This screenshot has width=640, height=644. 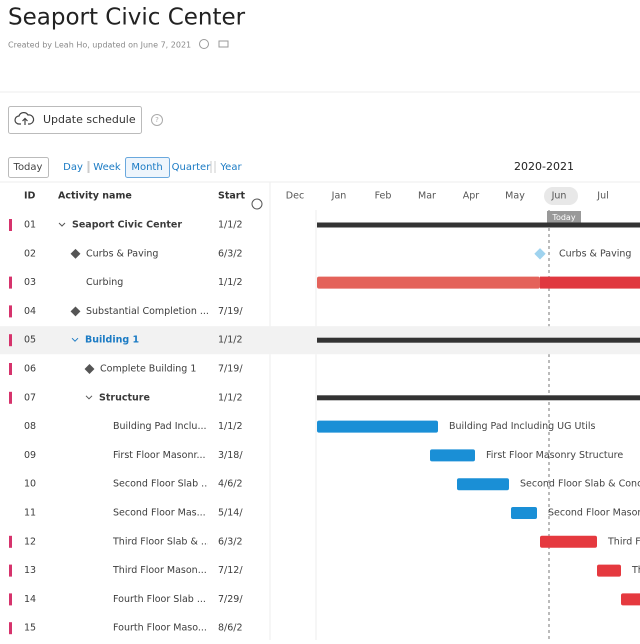 I want to click on view-option: Today, so click(x=28, y=167).